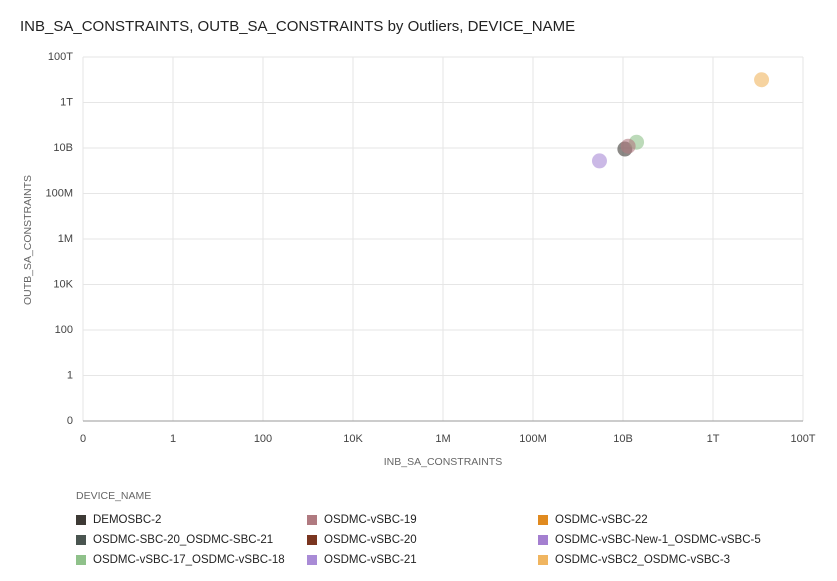 The height and width of the screenshot is (581, 837). What do you see at coordinates (713, 439) in the screenshot?
I see `x-tick-label: 1T` at bounding box center [713, 439].